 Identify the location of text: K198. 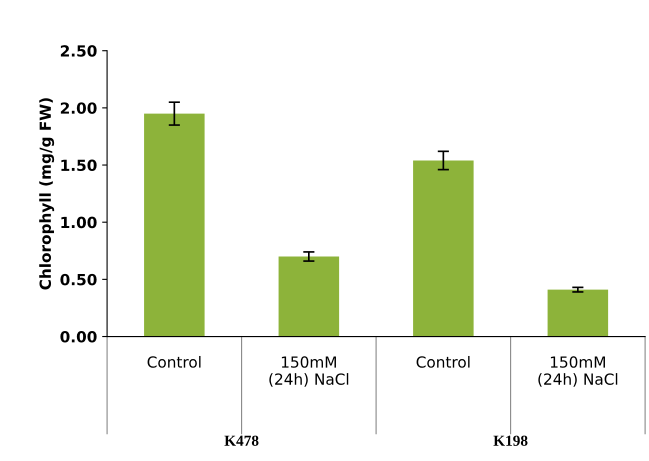
(510, 441).